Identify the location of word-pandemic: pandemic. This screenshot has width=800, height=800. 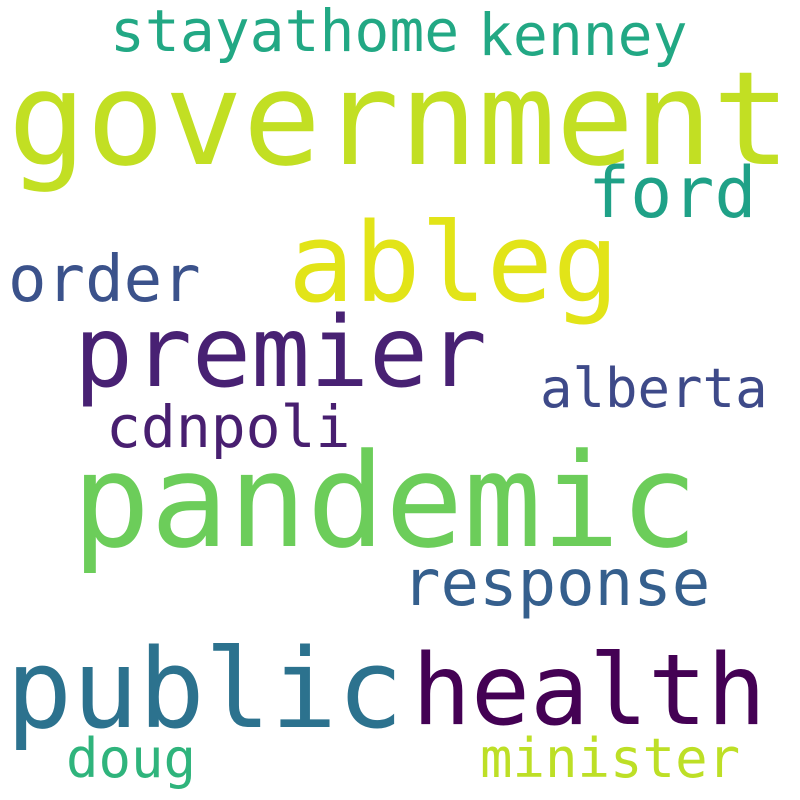
(385, 501).